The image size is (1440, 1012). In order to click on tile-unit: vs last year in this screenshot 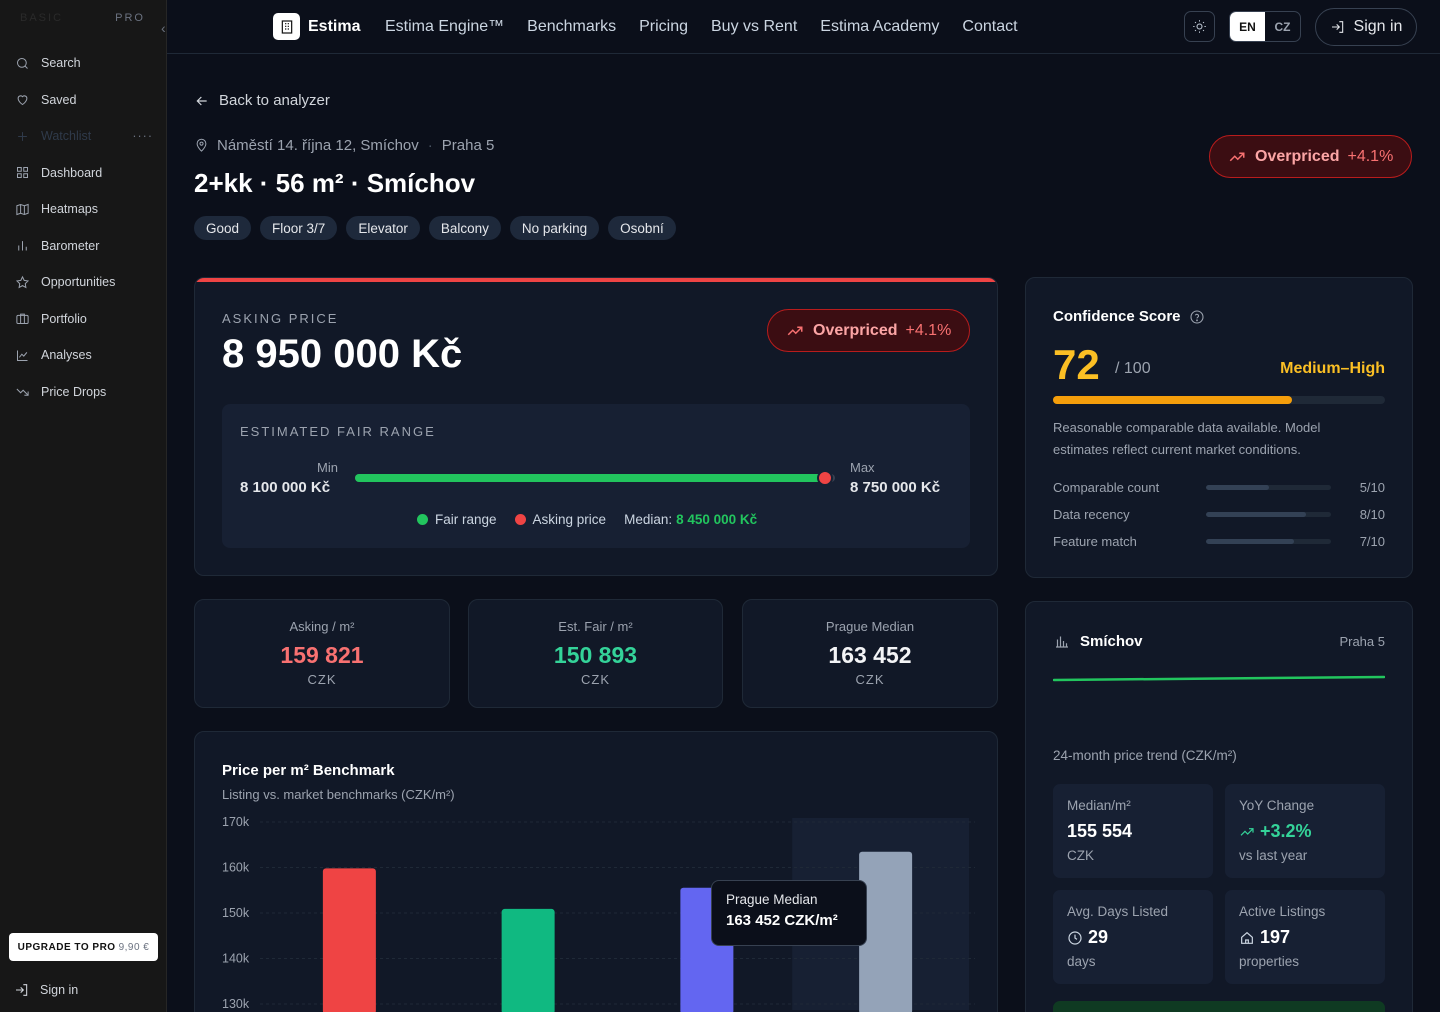, I will do `click(1273, 855)`.